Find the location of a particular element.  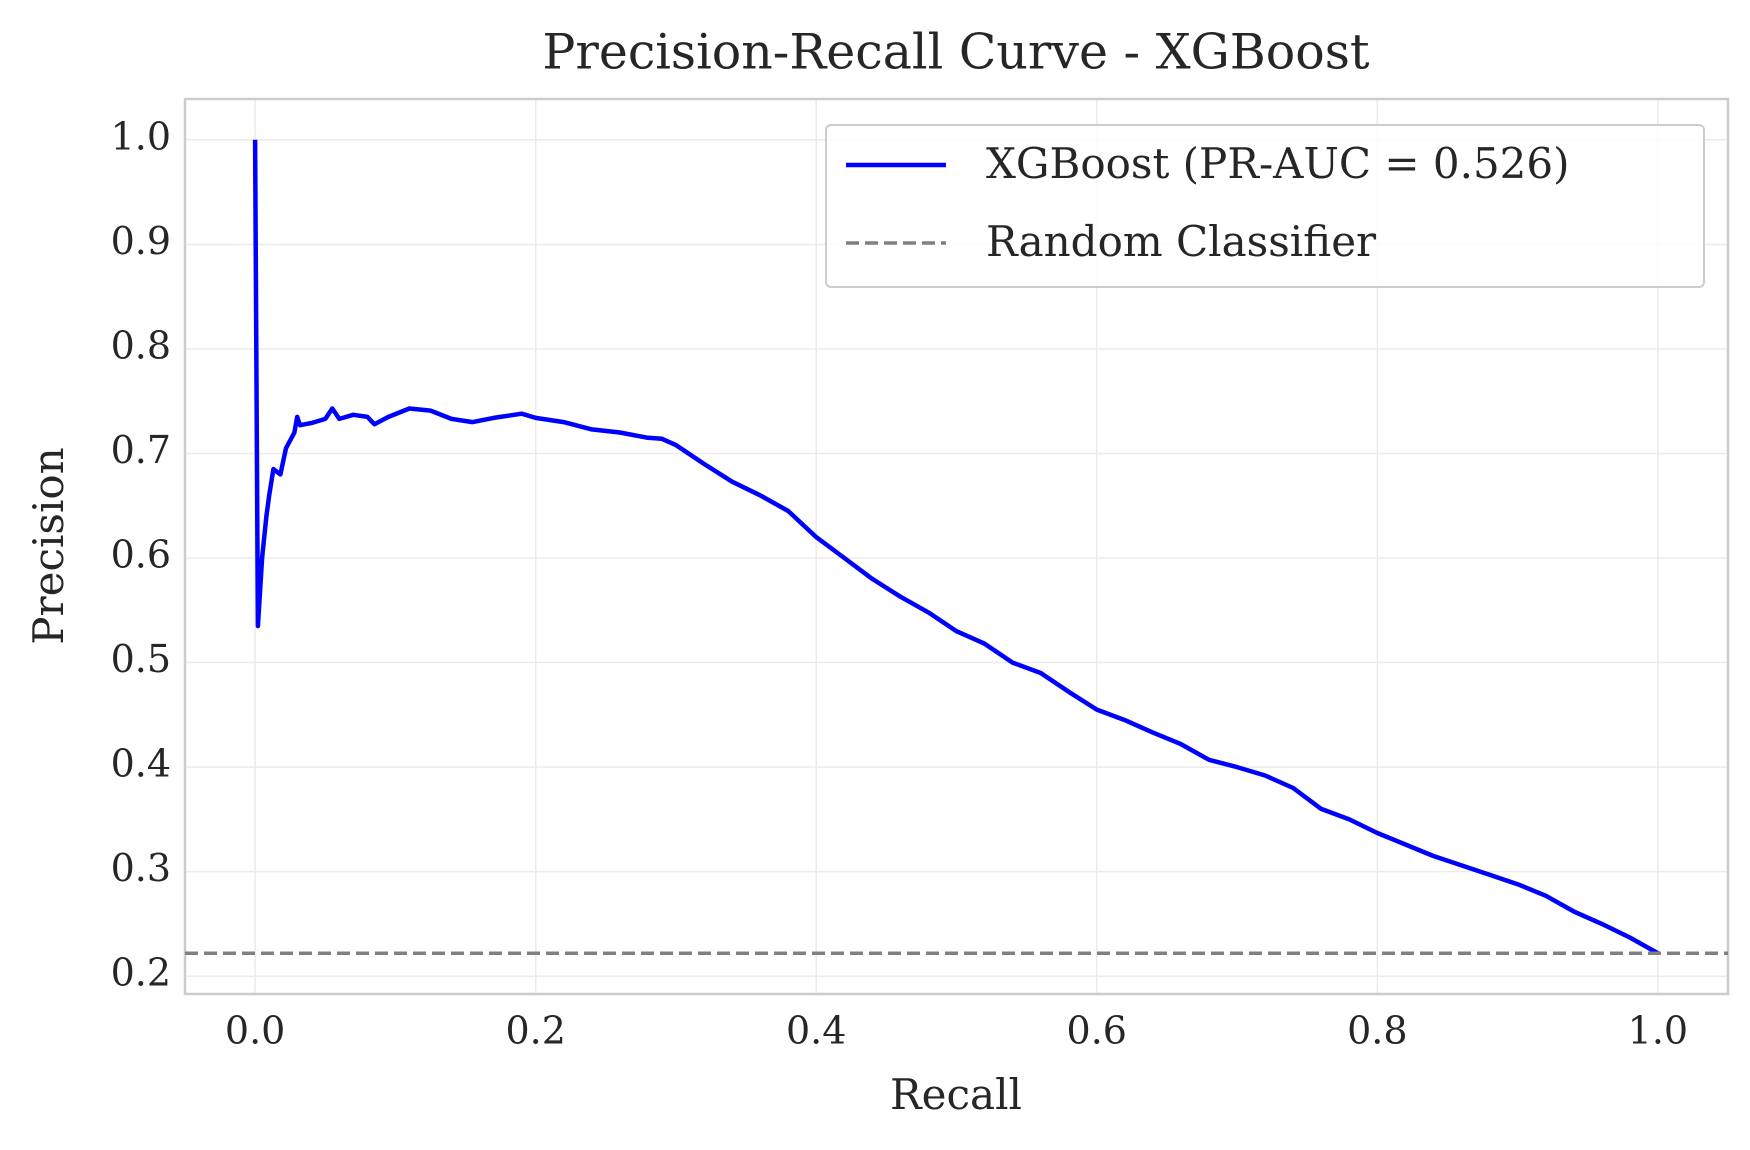

y-tick-label: 0.4 is located at coordinates (141, 764).